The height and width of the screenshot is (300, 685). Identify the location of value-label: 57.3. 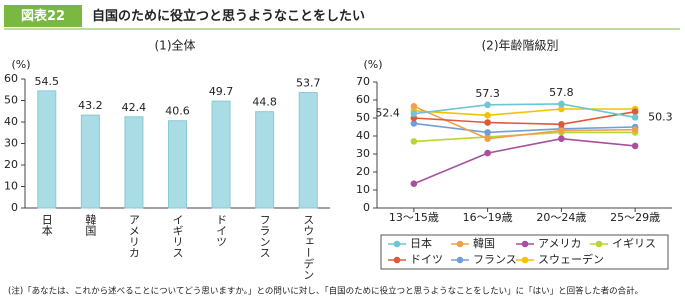
(487, 93).